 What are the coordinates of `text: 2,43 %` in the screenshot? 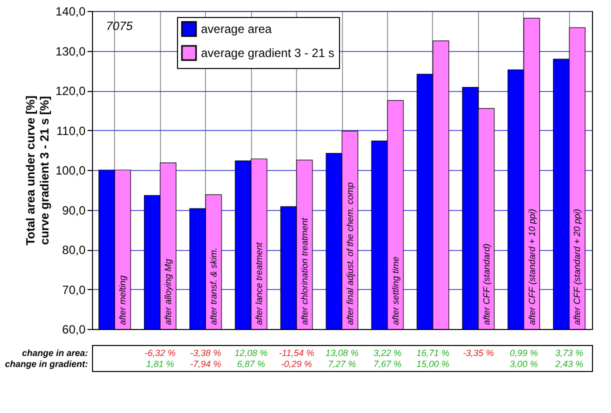 It's located at (569, 364).